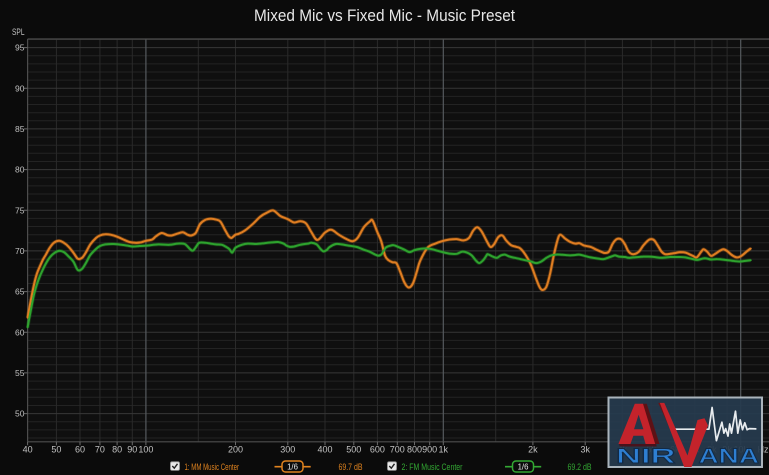 The image size is (769, 475). I want to click on svg-text: 600, so click(377, 450).